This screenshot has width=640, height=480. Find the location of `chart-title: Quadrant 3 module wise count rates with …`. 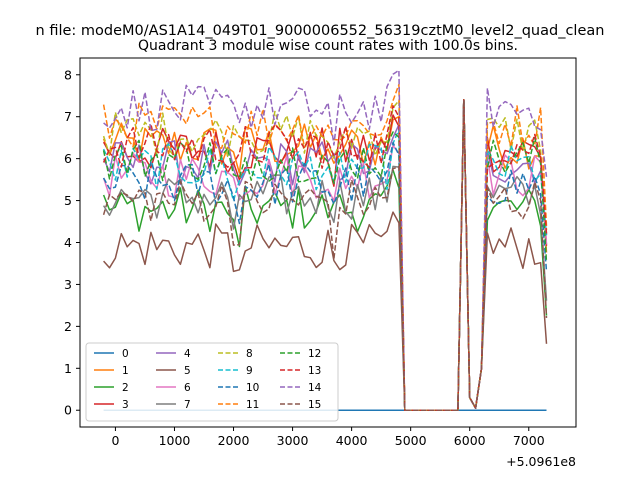

chart-title: Quadrant 3 module wise count rates with … is located at coordinates (328, 46).